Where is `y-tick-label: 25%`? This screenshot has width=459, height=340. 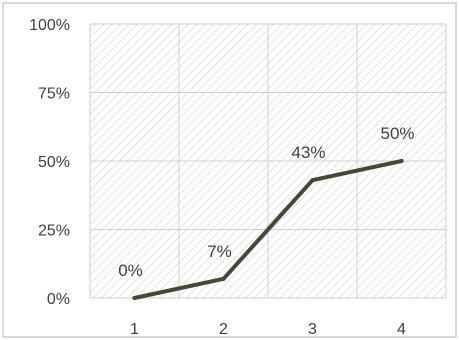
y-tick-label: 25% is located at coordinates (54, 231).